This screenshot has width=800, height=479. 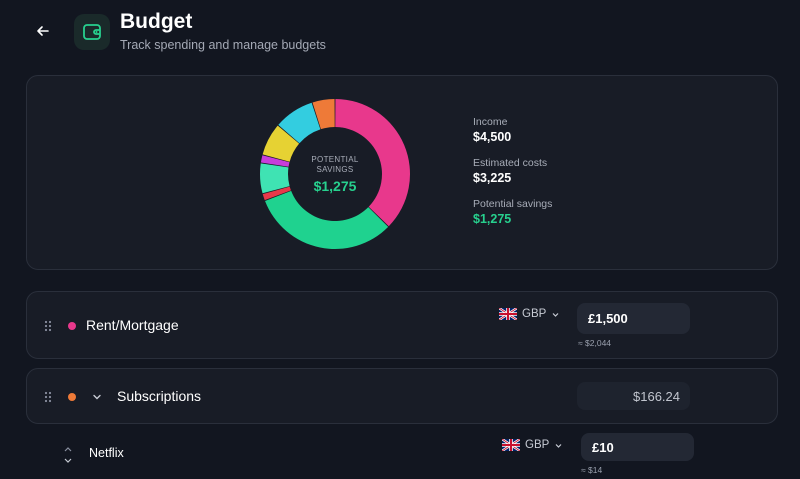 I want to click on stat-income: Income $4,500, so click(x=512, y=130).